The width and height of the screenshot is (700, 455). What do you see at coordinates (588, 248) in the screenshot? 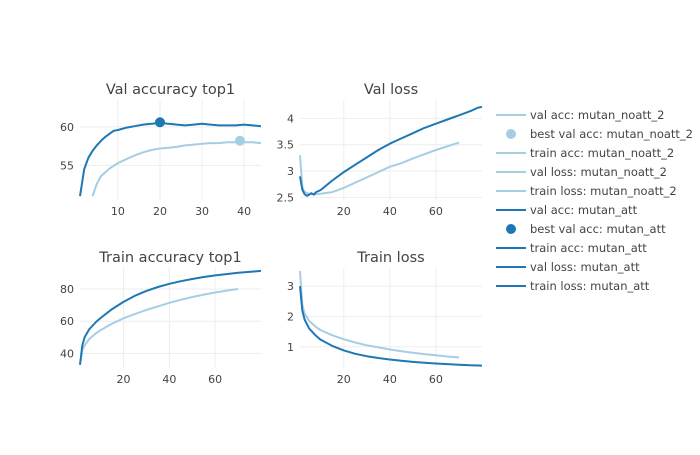
I see `legend-label: train acc: mutan_att` at bounding box center [588, 248].